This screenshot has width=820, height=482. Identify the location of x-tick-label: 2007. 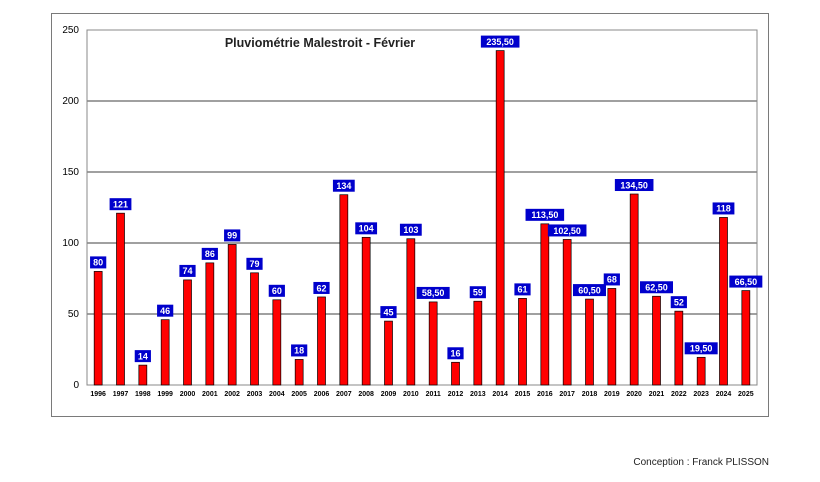
(344, 394).